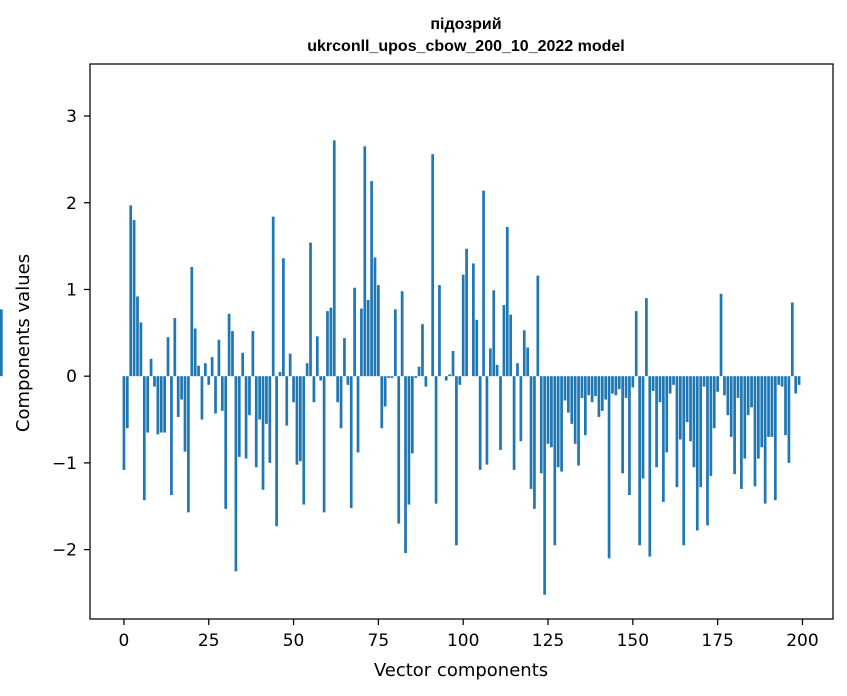  I want to click on x-tick-label: 50, so click(294, 641).